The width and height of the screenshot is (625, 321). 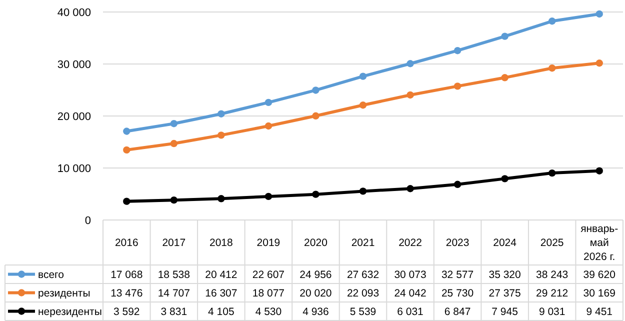 I want to click on data-label: 27 375, so click(x=505, y=293).